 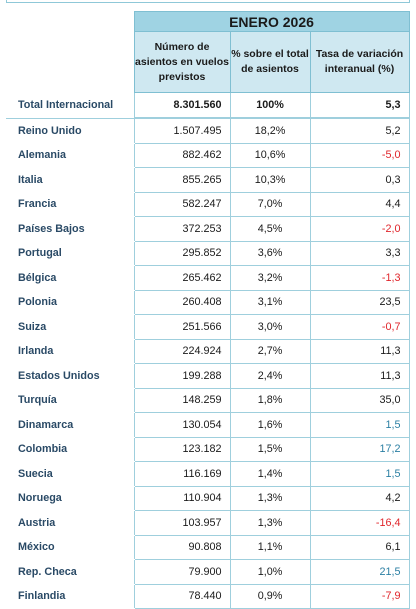 What do you see at coordinates (70, 327) in the screenshot?
I see `country-name: Suiza` at bounding box center [70, 327].